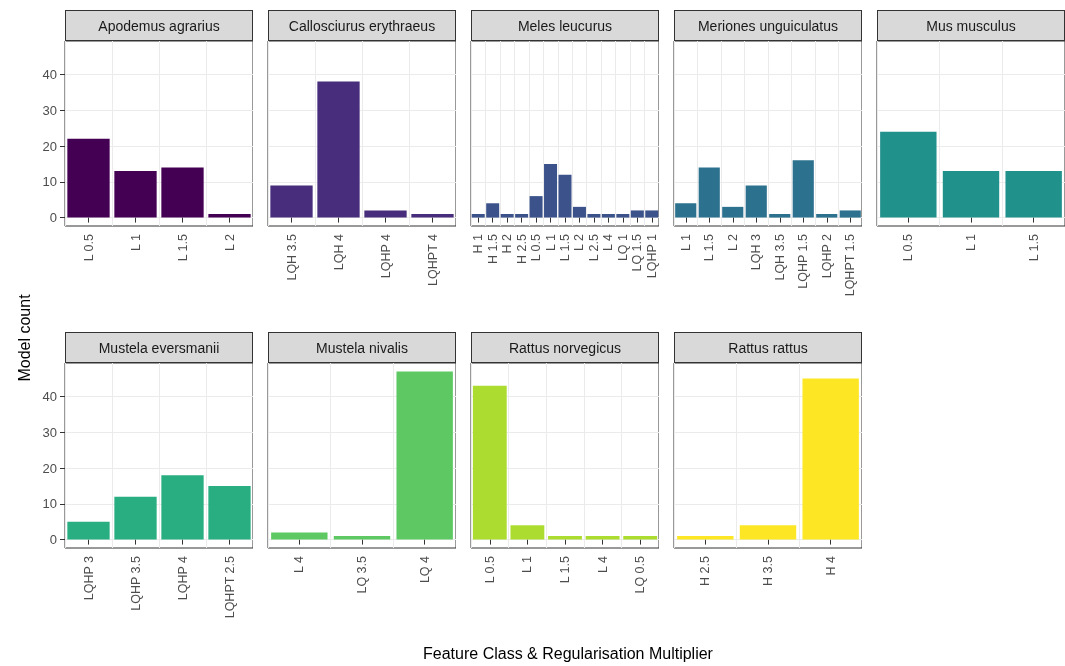 Image resolution: width=1065 pixels, height=666 pixels. I want to click on x-tick-label: H 3.5, so click(768, 570).